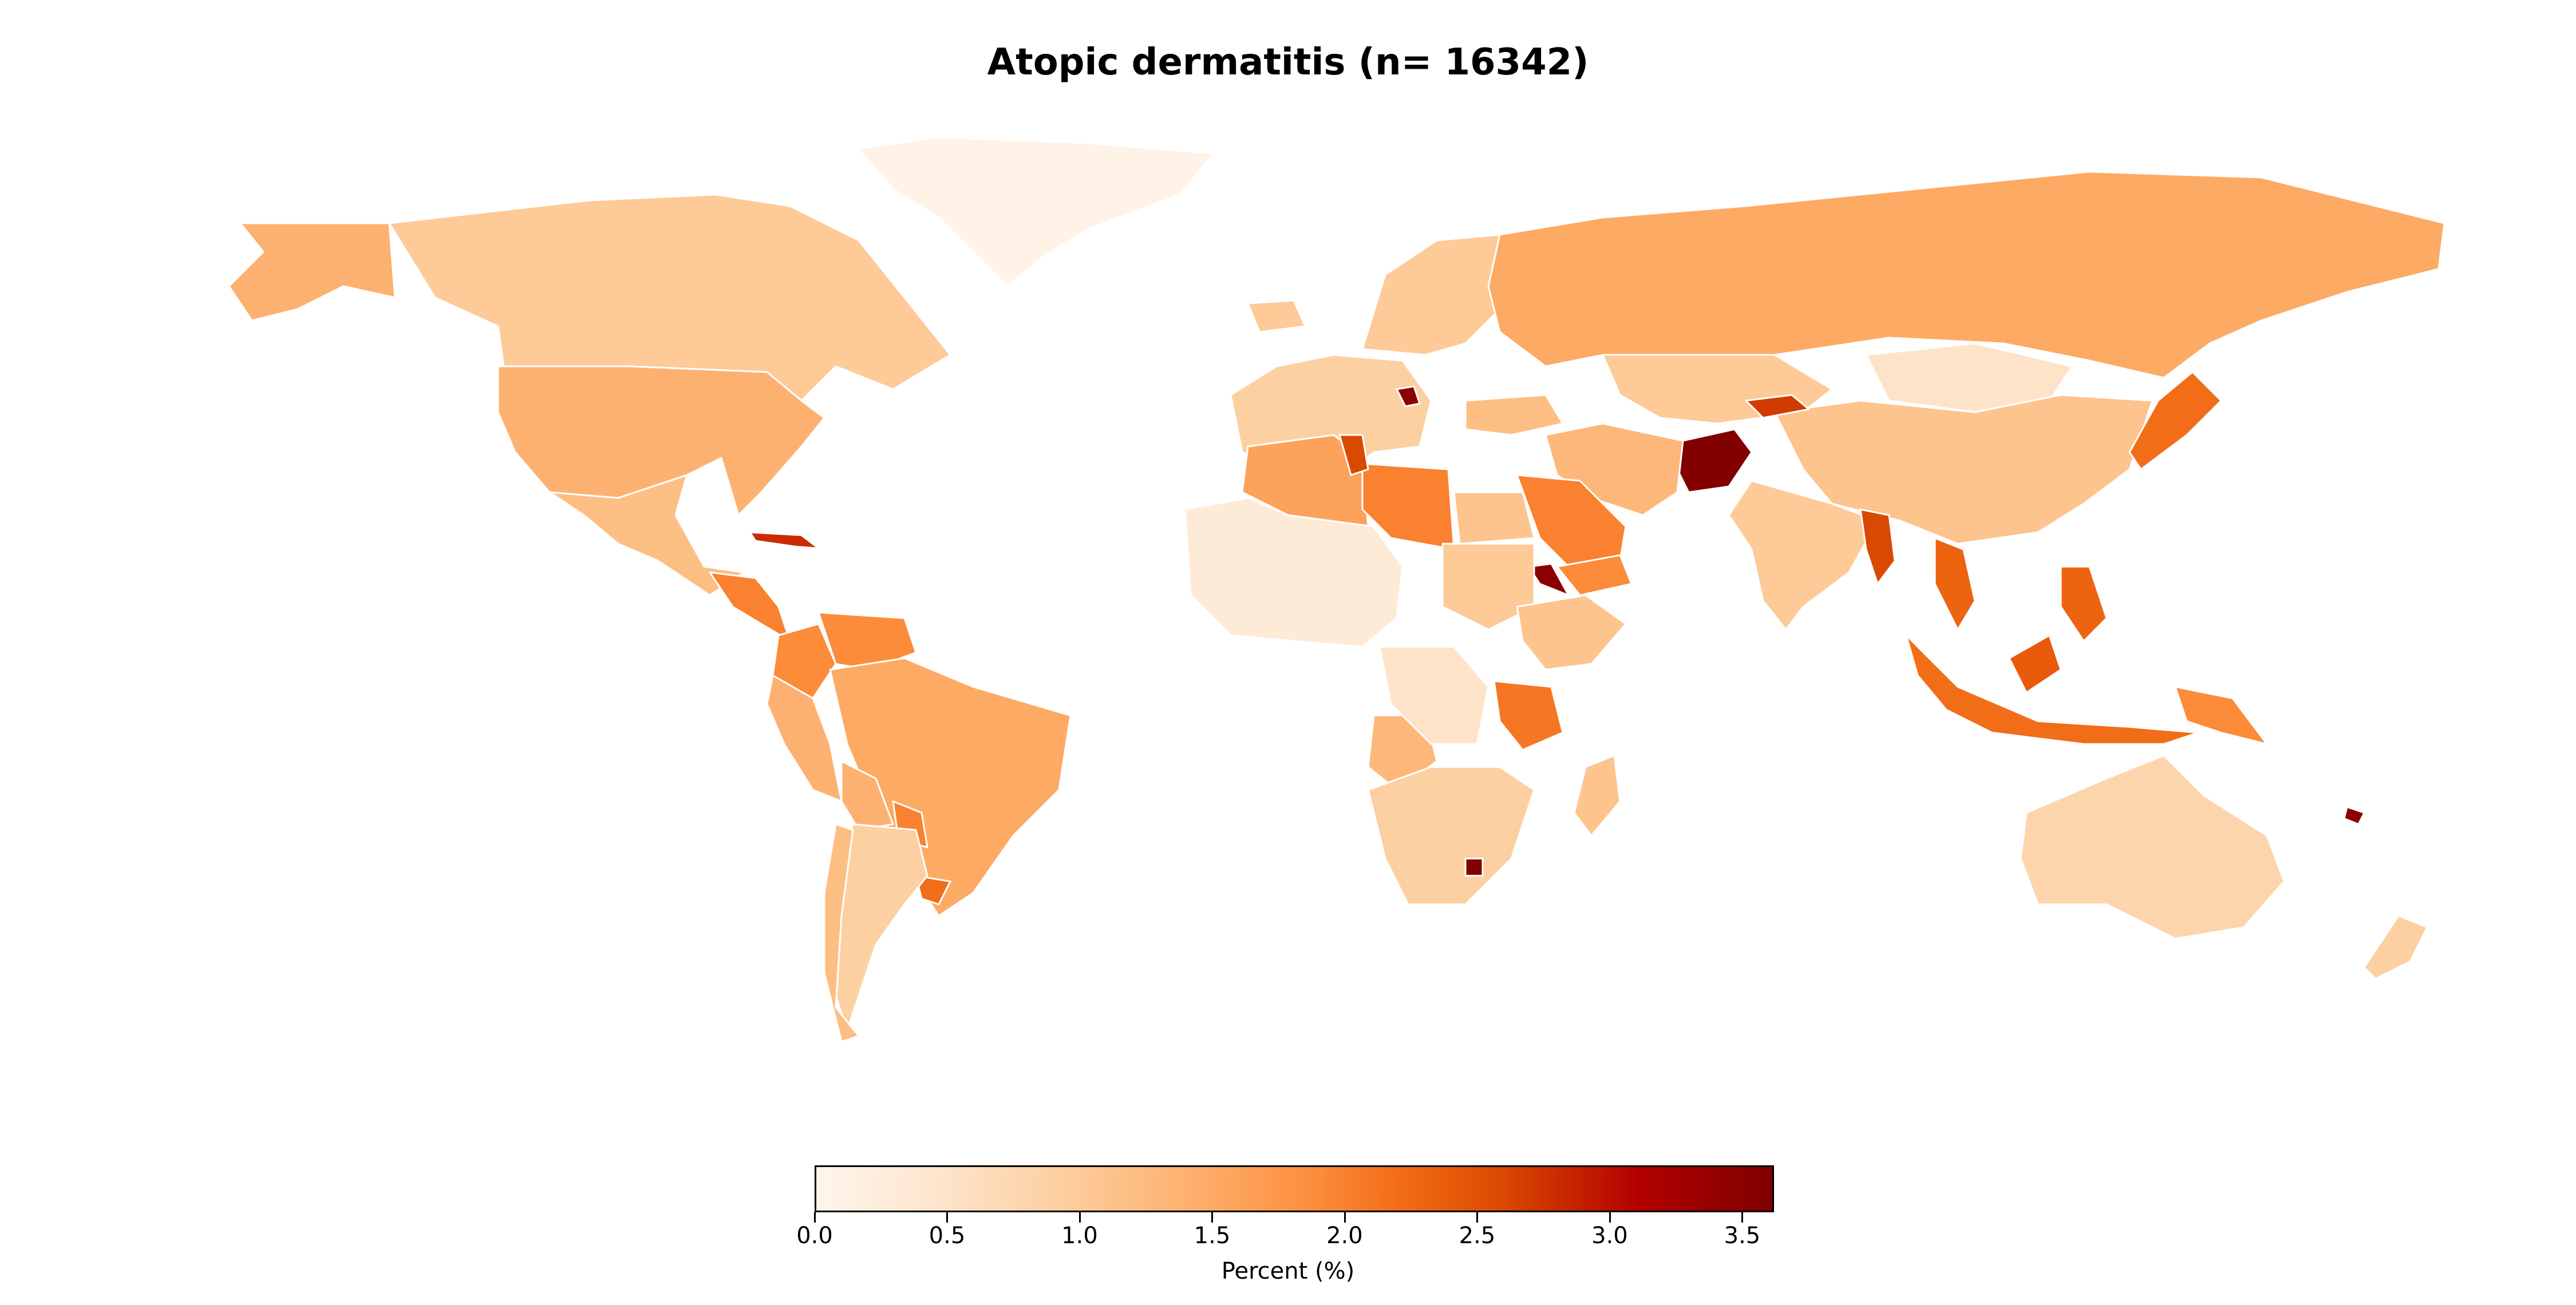 Image resolution: width=2576 pixels, height=1305 pixels. Describe the element at coordinates (2084, 604) in the screenshot. I see `country-philippines` at that location.